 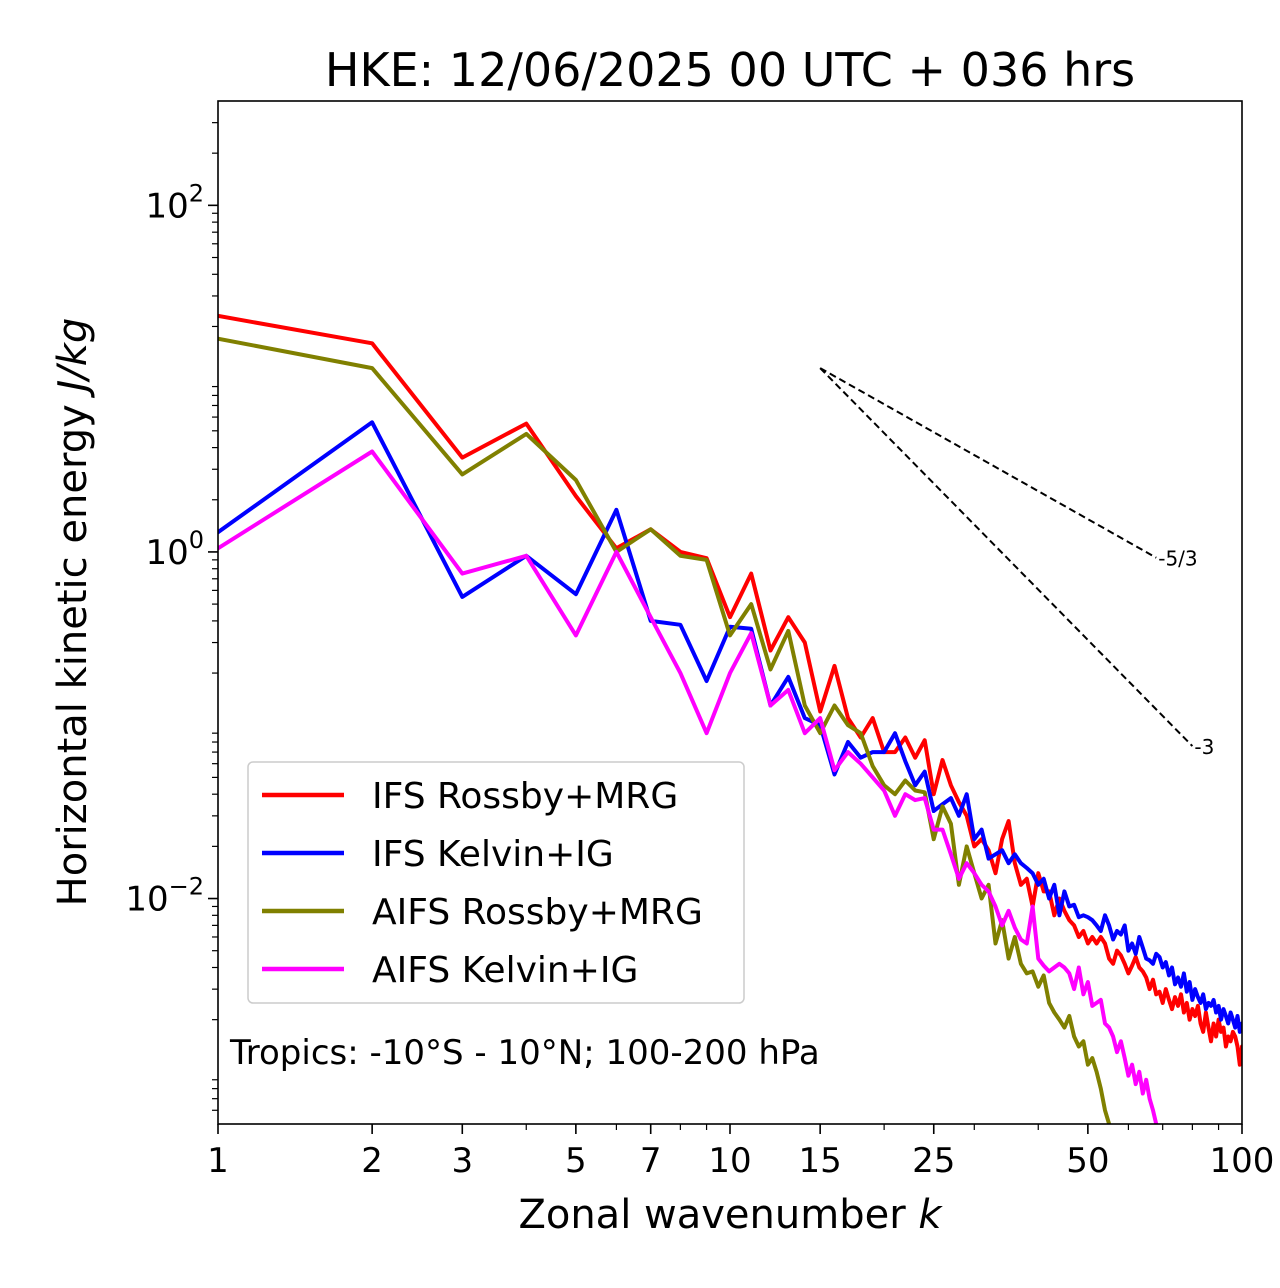 I want to click on x-tick-label: 7, so click(x=651, y=1161).